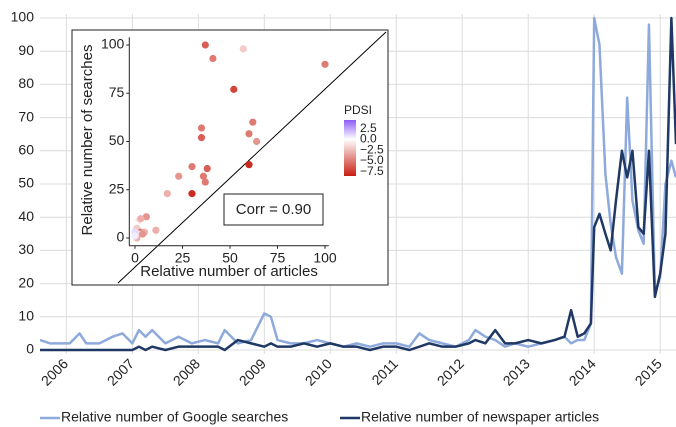  I want to click on x-tick-label: 2012, so click(450, 371).